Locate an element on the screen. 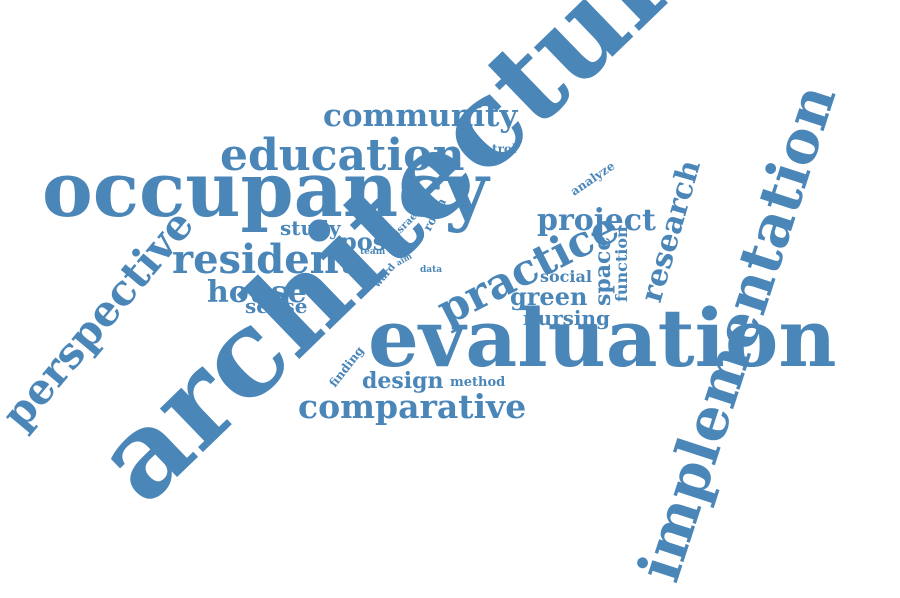  word-house: house is located at coordinates (257, 292).